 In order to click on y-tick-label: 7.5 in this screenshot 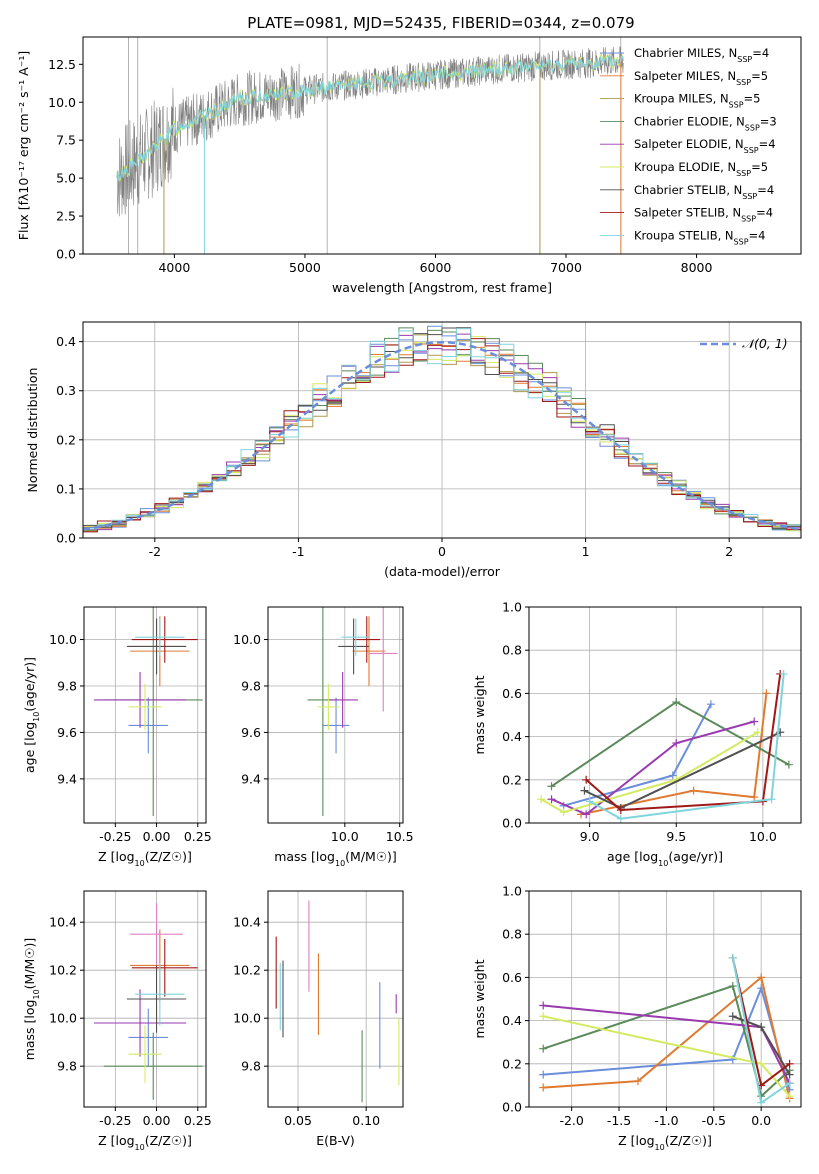, I will do `click(66, 140)`.